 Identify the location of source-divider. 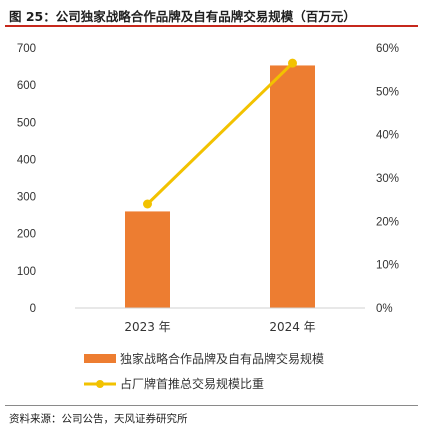
(211, 405).